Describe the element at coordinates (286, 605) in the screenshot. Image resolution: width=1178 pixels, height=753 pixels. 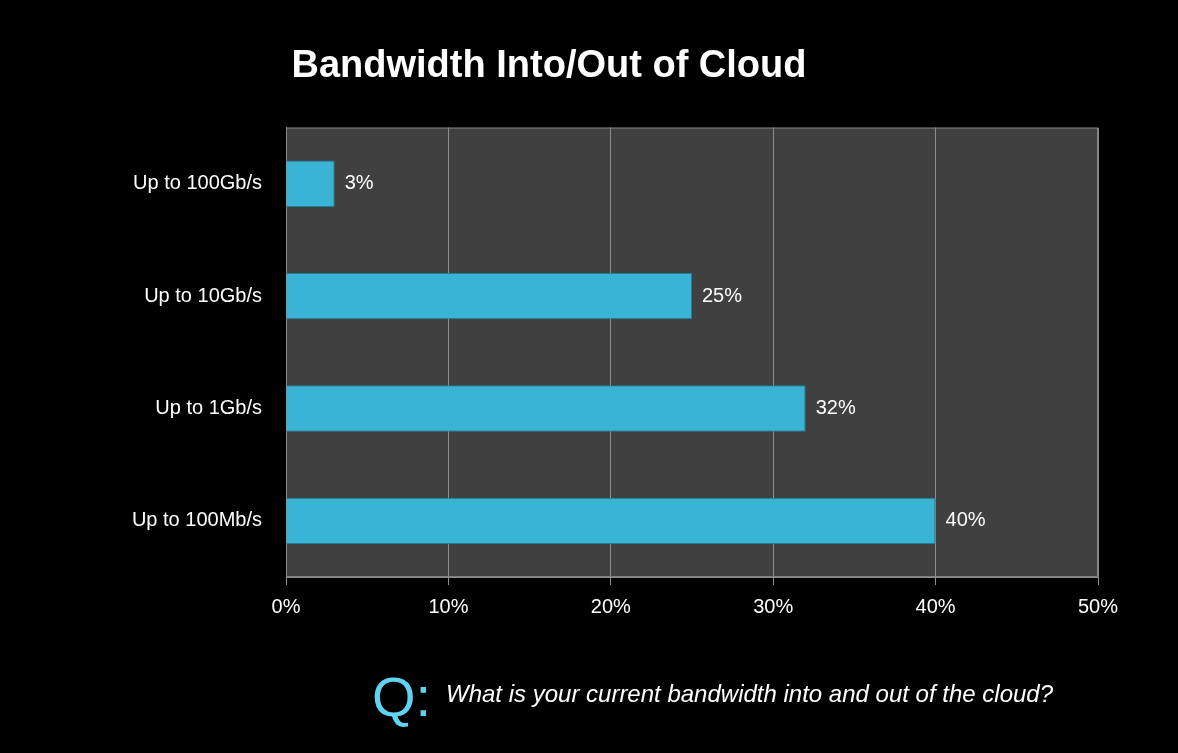
I see `x-tick-label: 0%` at that location.